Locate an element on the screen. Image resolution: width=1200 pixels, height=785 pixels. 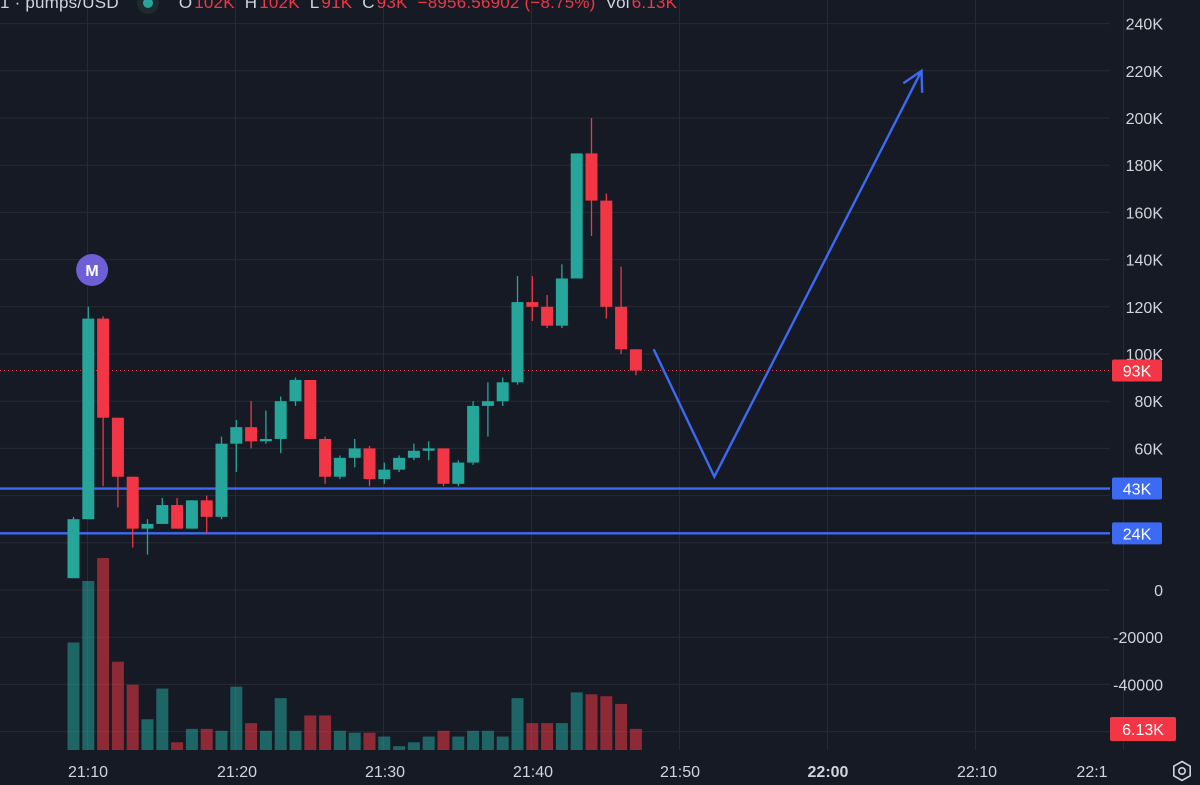
time-tick-label: 21:20 is located at coordinates (237, 772).